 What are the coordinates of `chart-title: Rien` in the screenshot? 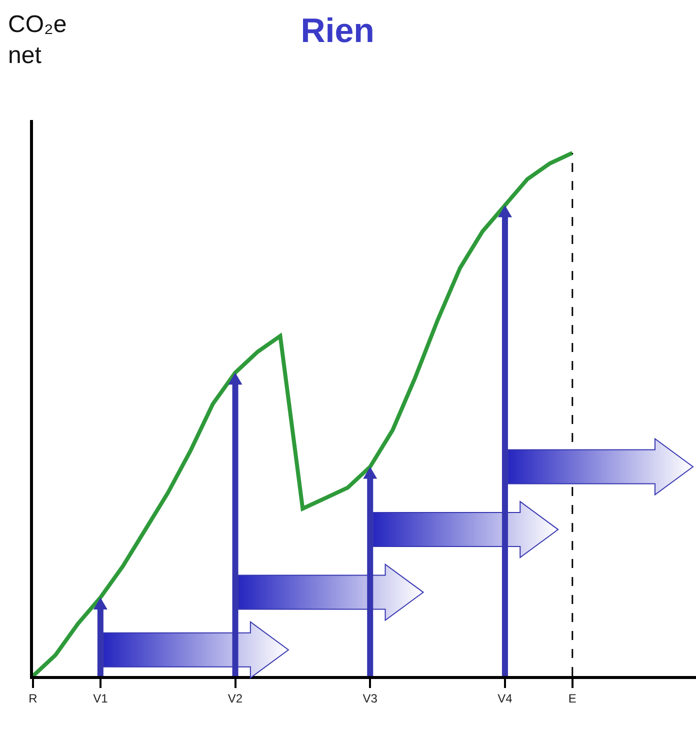 It's located at (337, 31).